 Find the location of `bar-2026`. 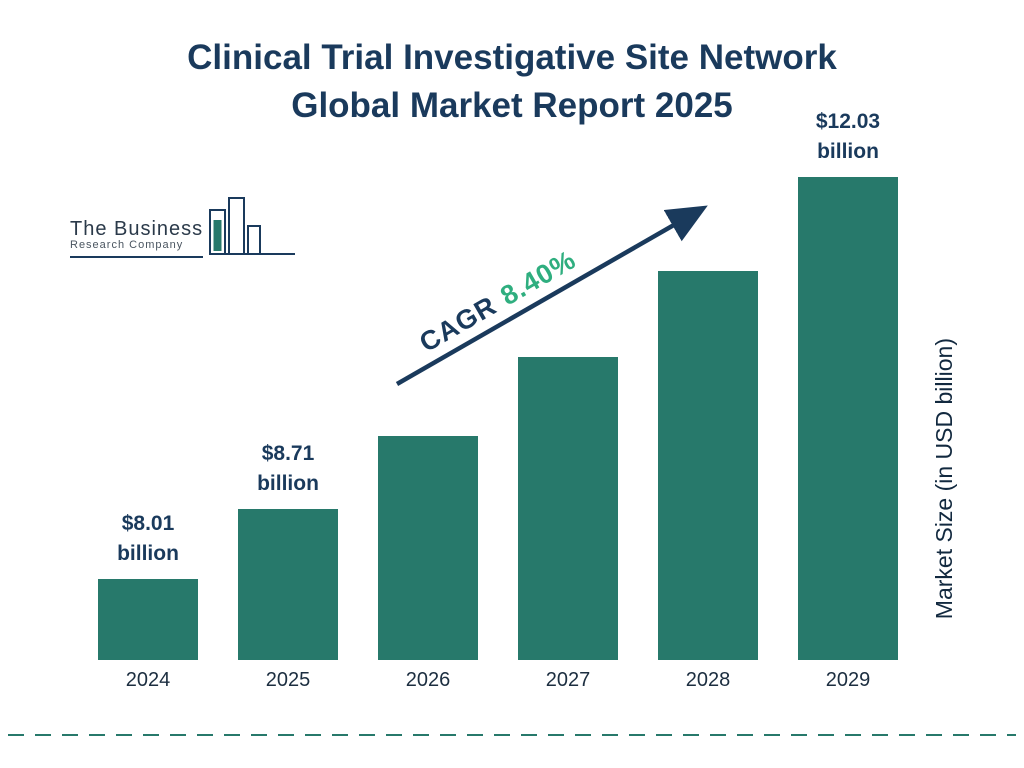

bar-2026 is located at coordinates (428, 548).